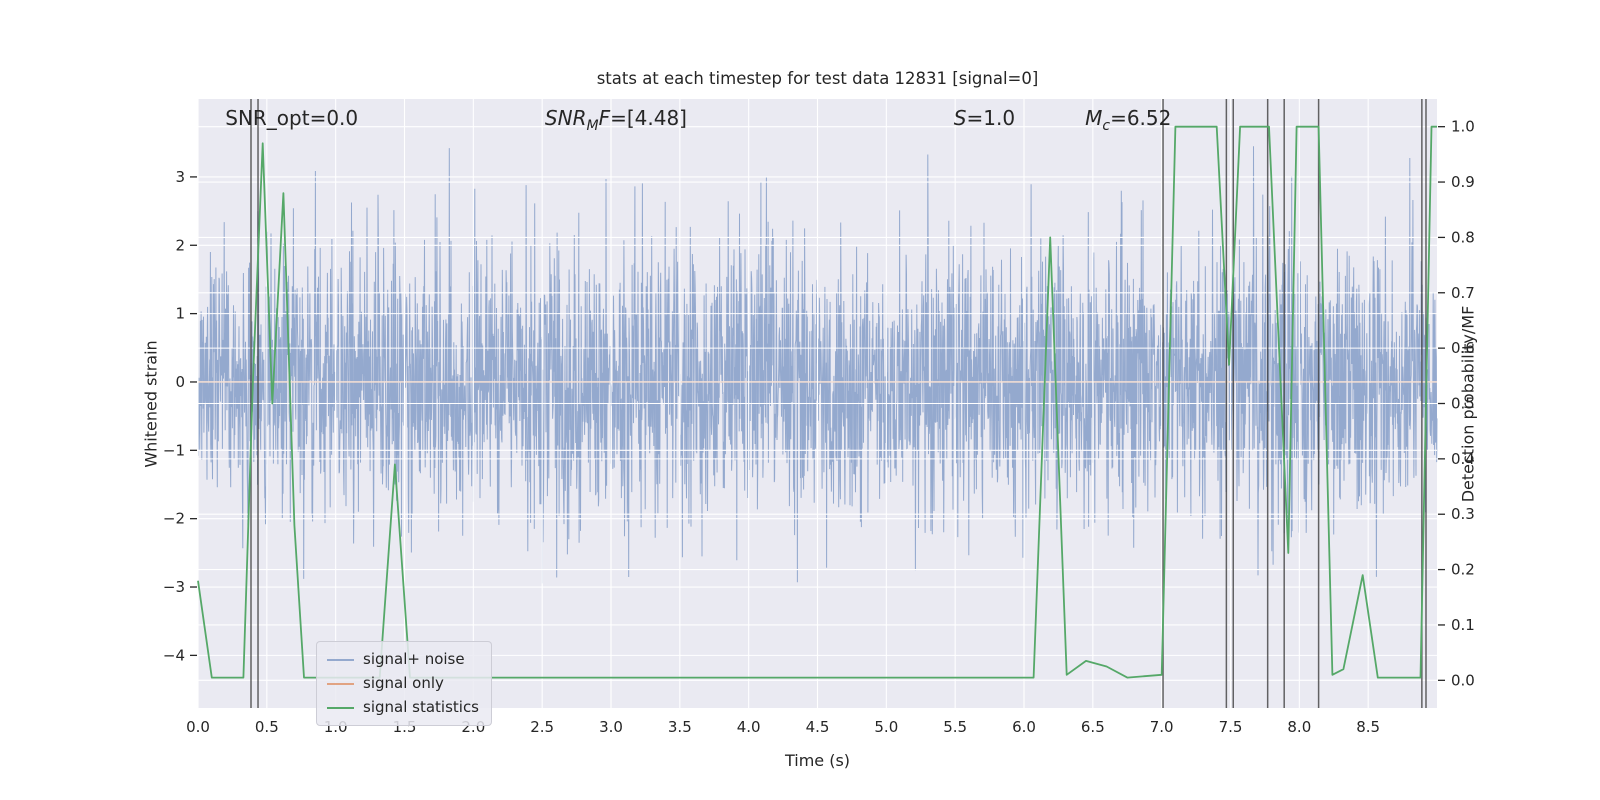  Describe the element at coordinates (749, 727) in the screenshot. I see `x-tick-label: 4.0` at that location.